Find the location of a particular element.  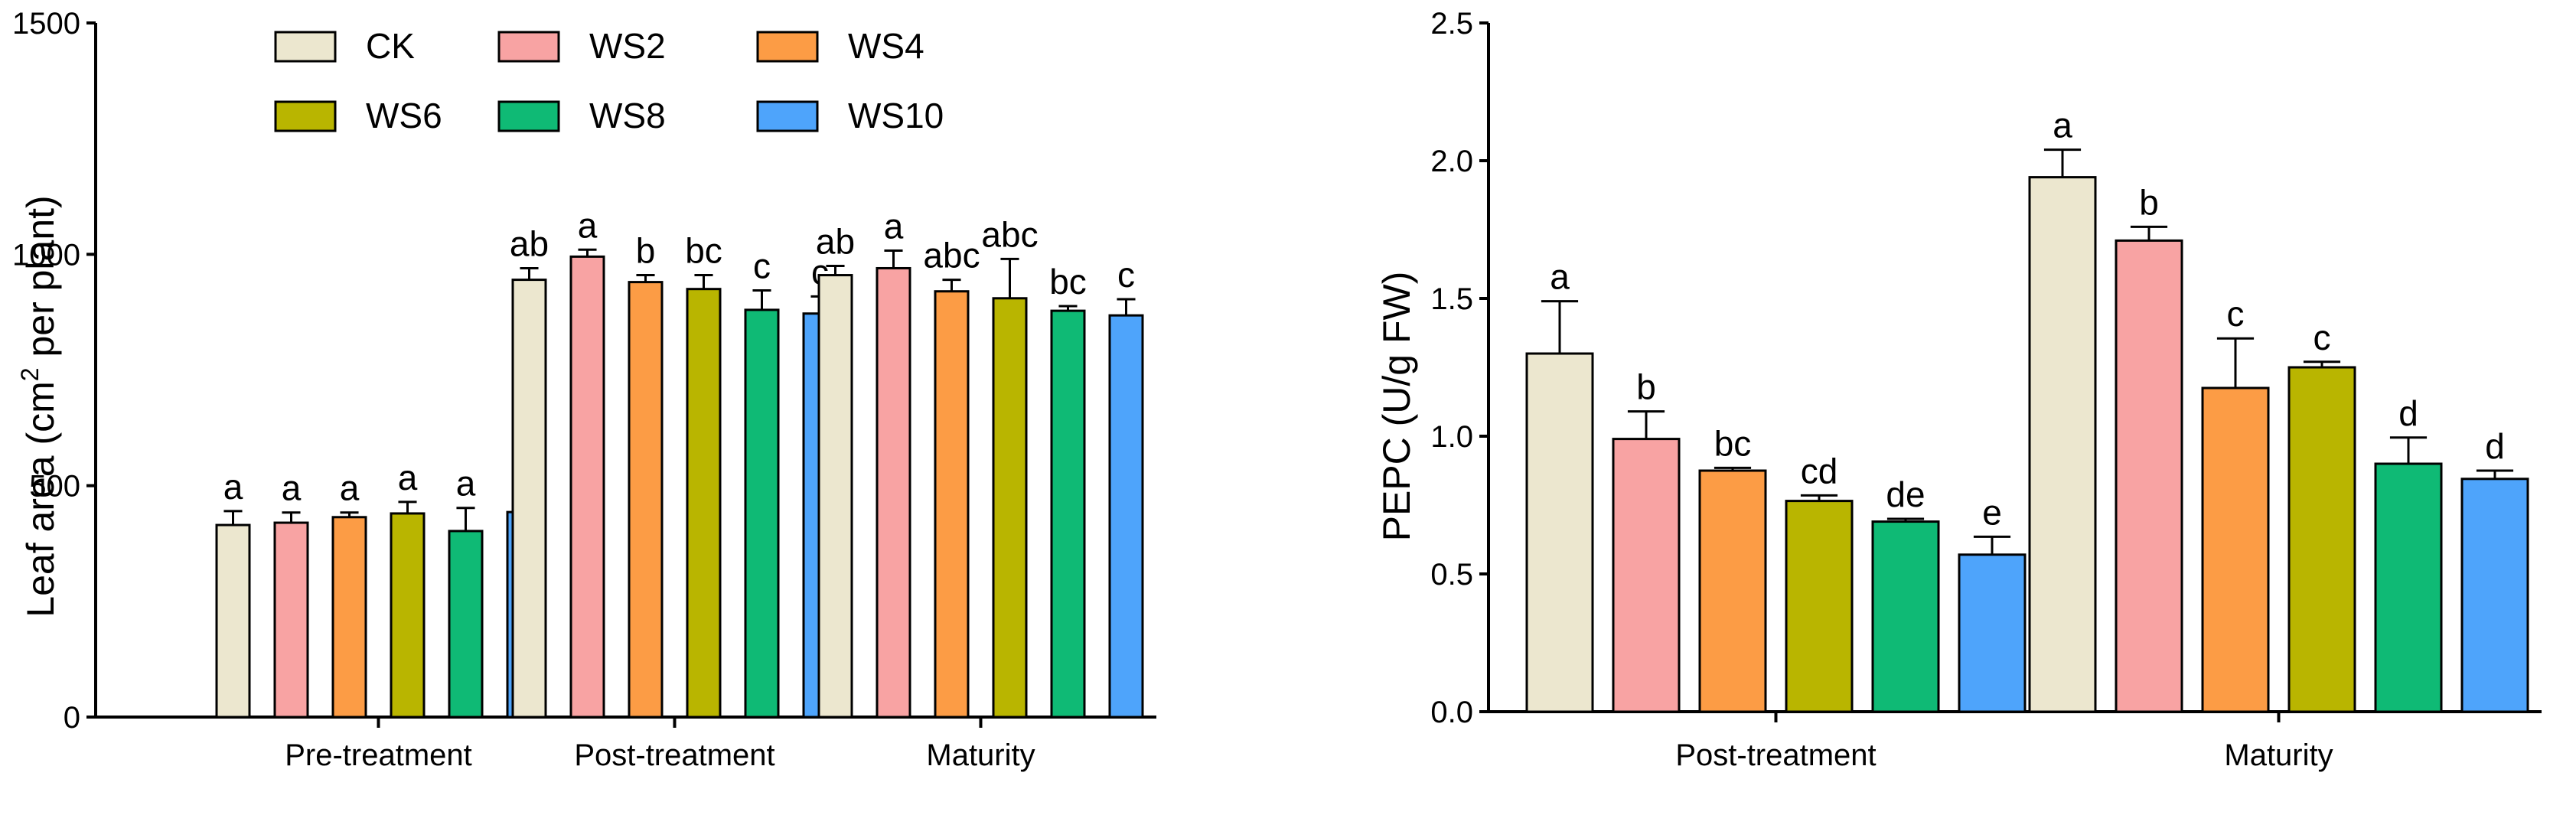

pepc-category-label: Post-treatment is located at coordinates (1775, 755).